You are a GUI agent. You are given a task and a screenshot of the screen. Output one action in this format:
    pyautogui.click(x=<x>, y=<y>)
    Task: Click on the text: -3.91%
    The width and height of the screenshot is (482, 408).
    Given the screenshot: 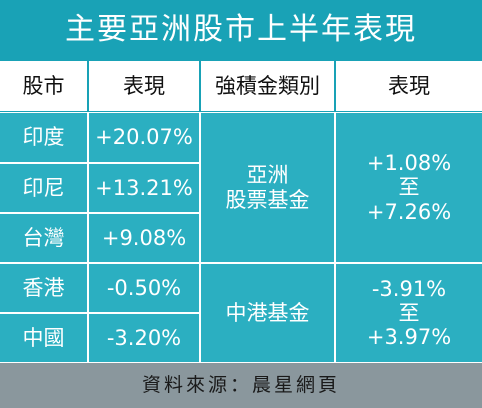 What is the action you would take?
    pyautogui.click(x=409, y=288)
    